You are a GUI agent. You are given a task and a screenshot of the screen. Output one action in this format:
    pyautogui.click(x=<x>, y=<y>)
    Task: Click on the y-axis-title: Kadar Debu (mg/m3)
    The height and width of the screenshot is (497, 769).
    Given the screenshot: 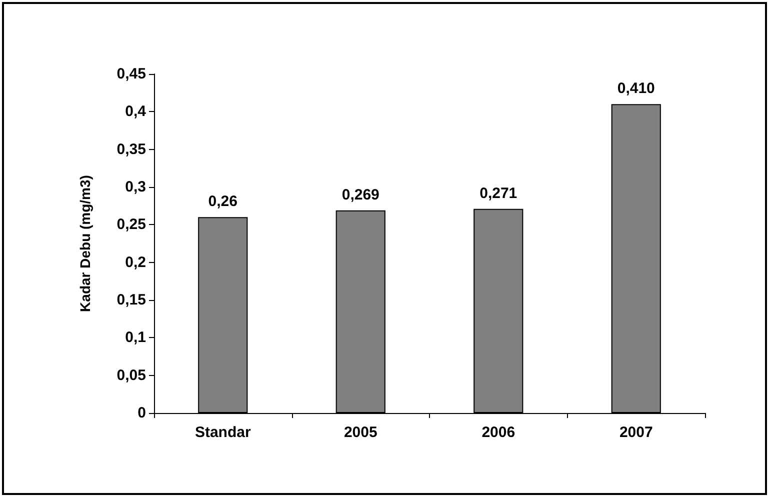 What is the action you would take?
    pyautogui.click(x=85, y=243)
    